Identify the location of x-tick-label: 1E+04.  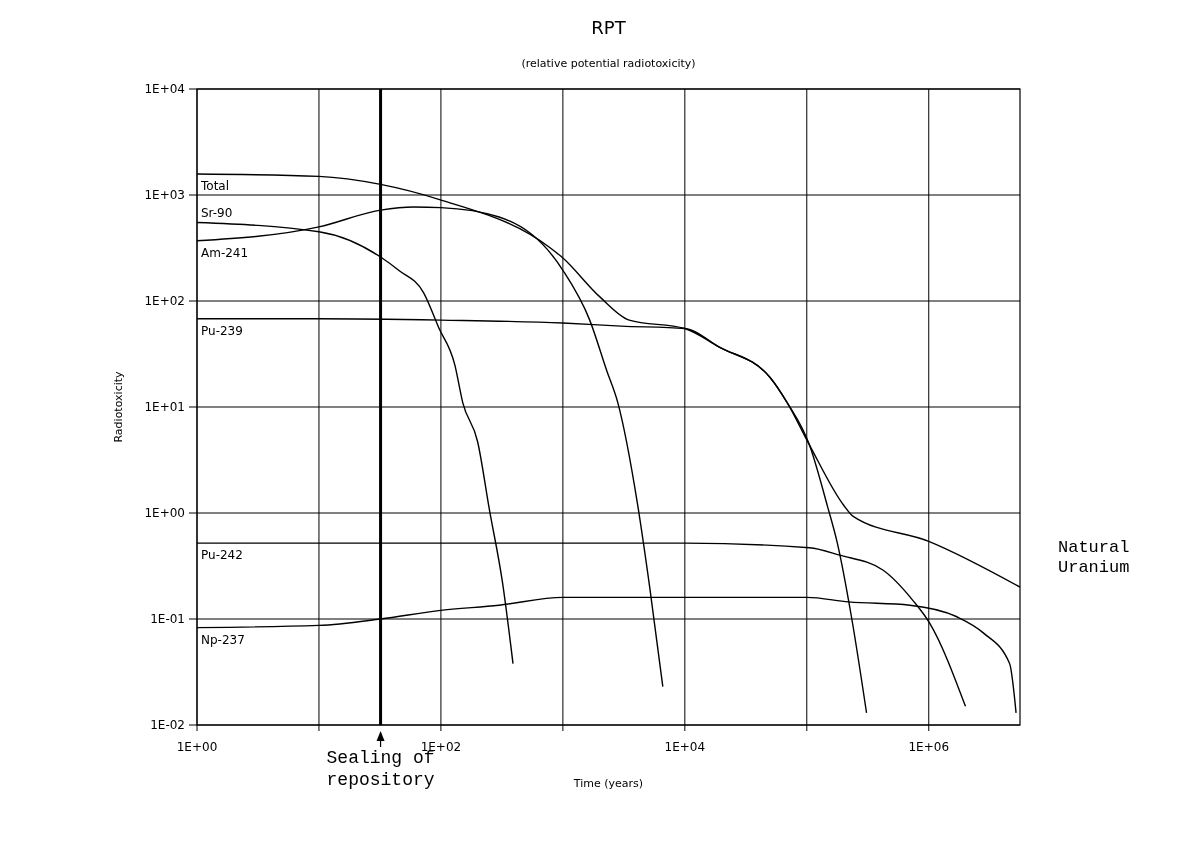
(685, 747).